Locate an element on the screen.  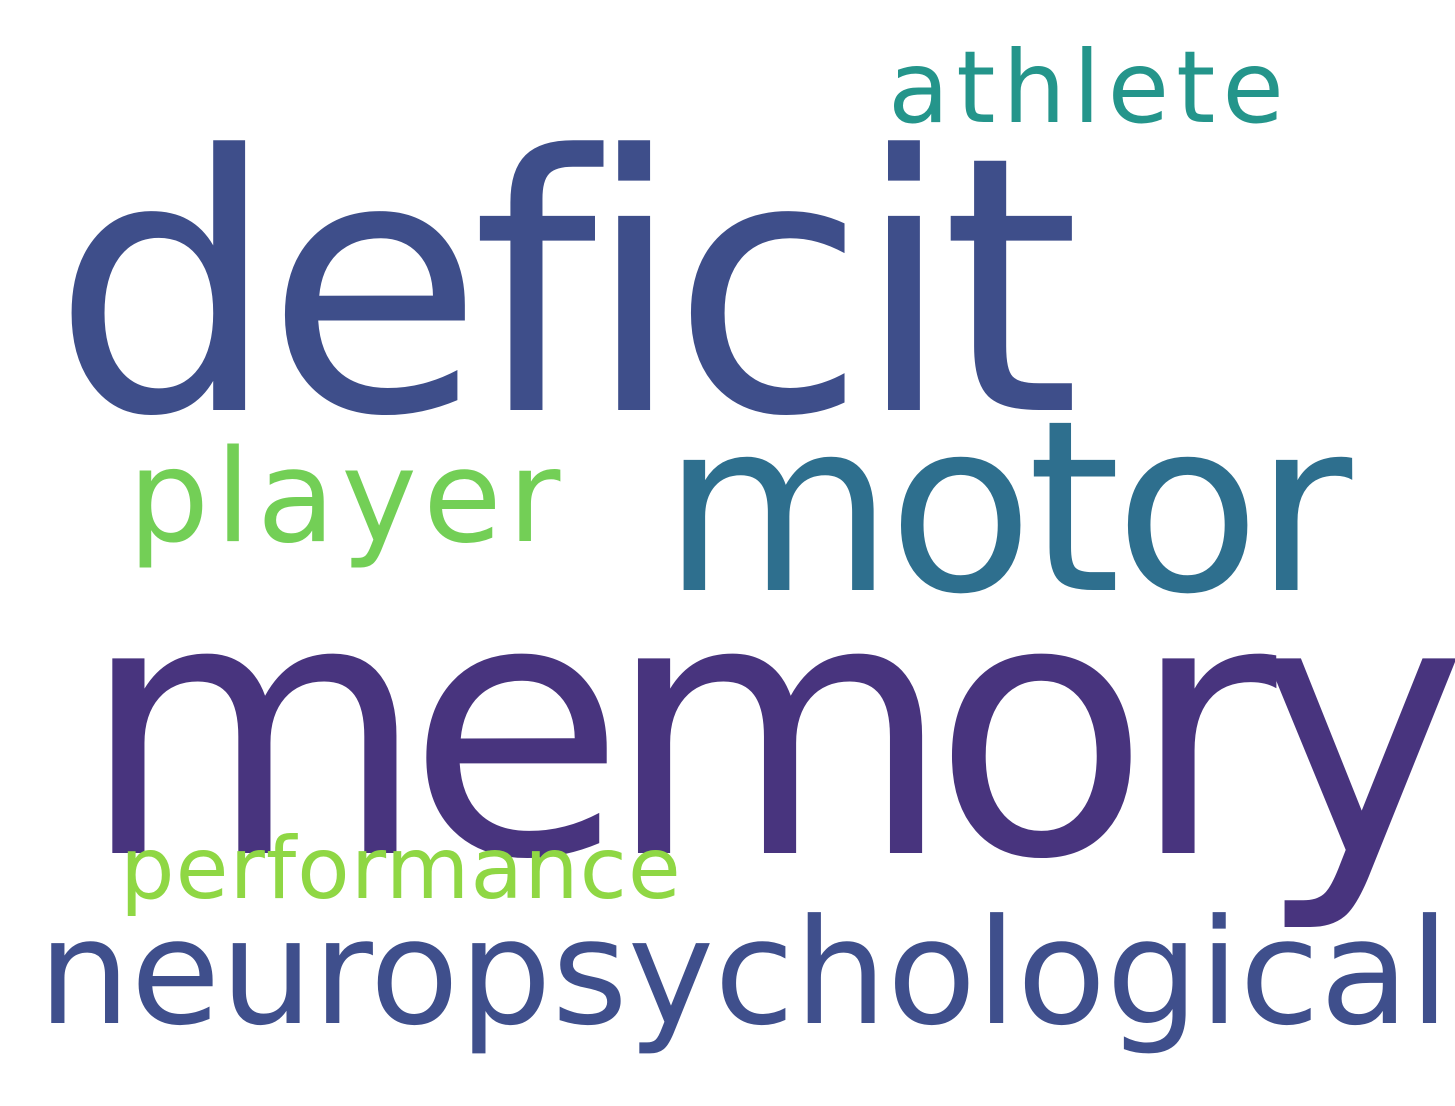
word-motor: motor is located at coordinates (1007, 508).